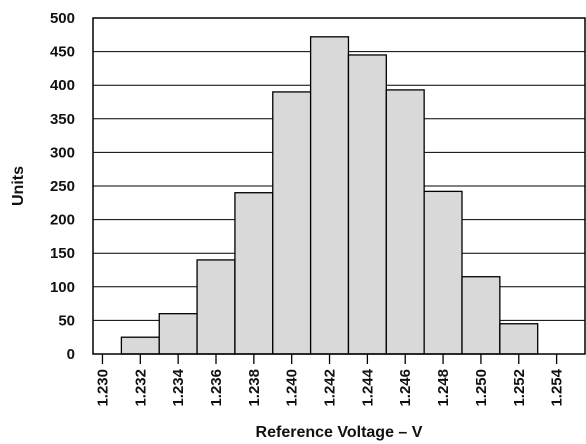  I want to click on y-tick-label: 450, so click(62, 52).